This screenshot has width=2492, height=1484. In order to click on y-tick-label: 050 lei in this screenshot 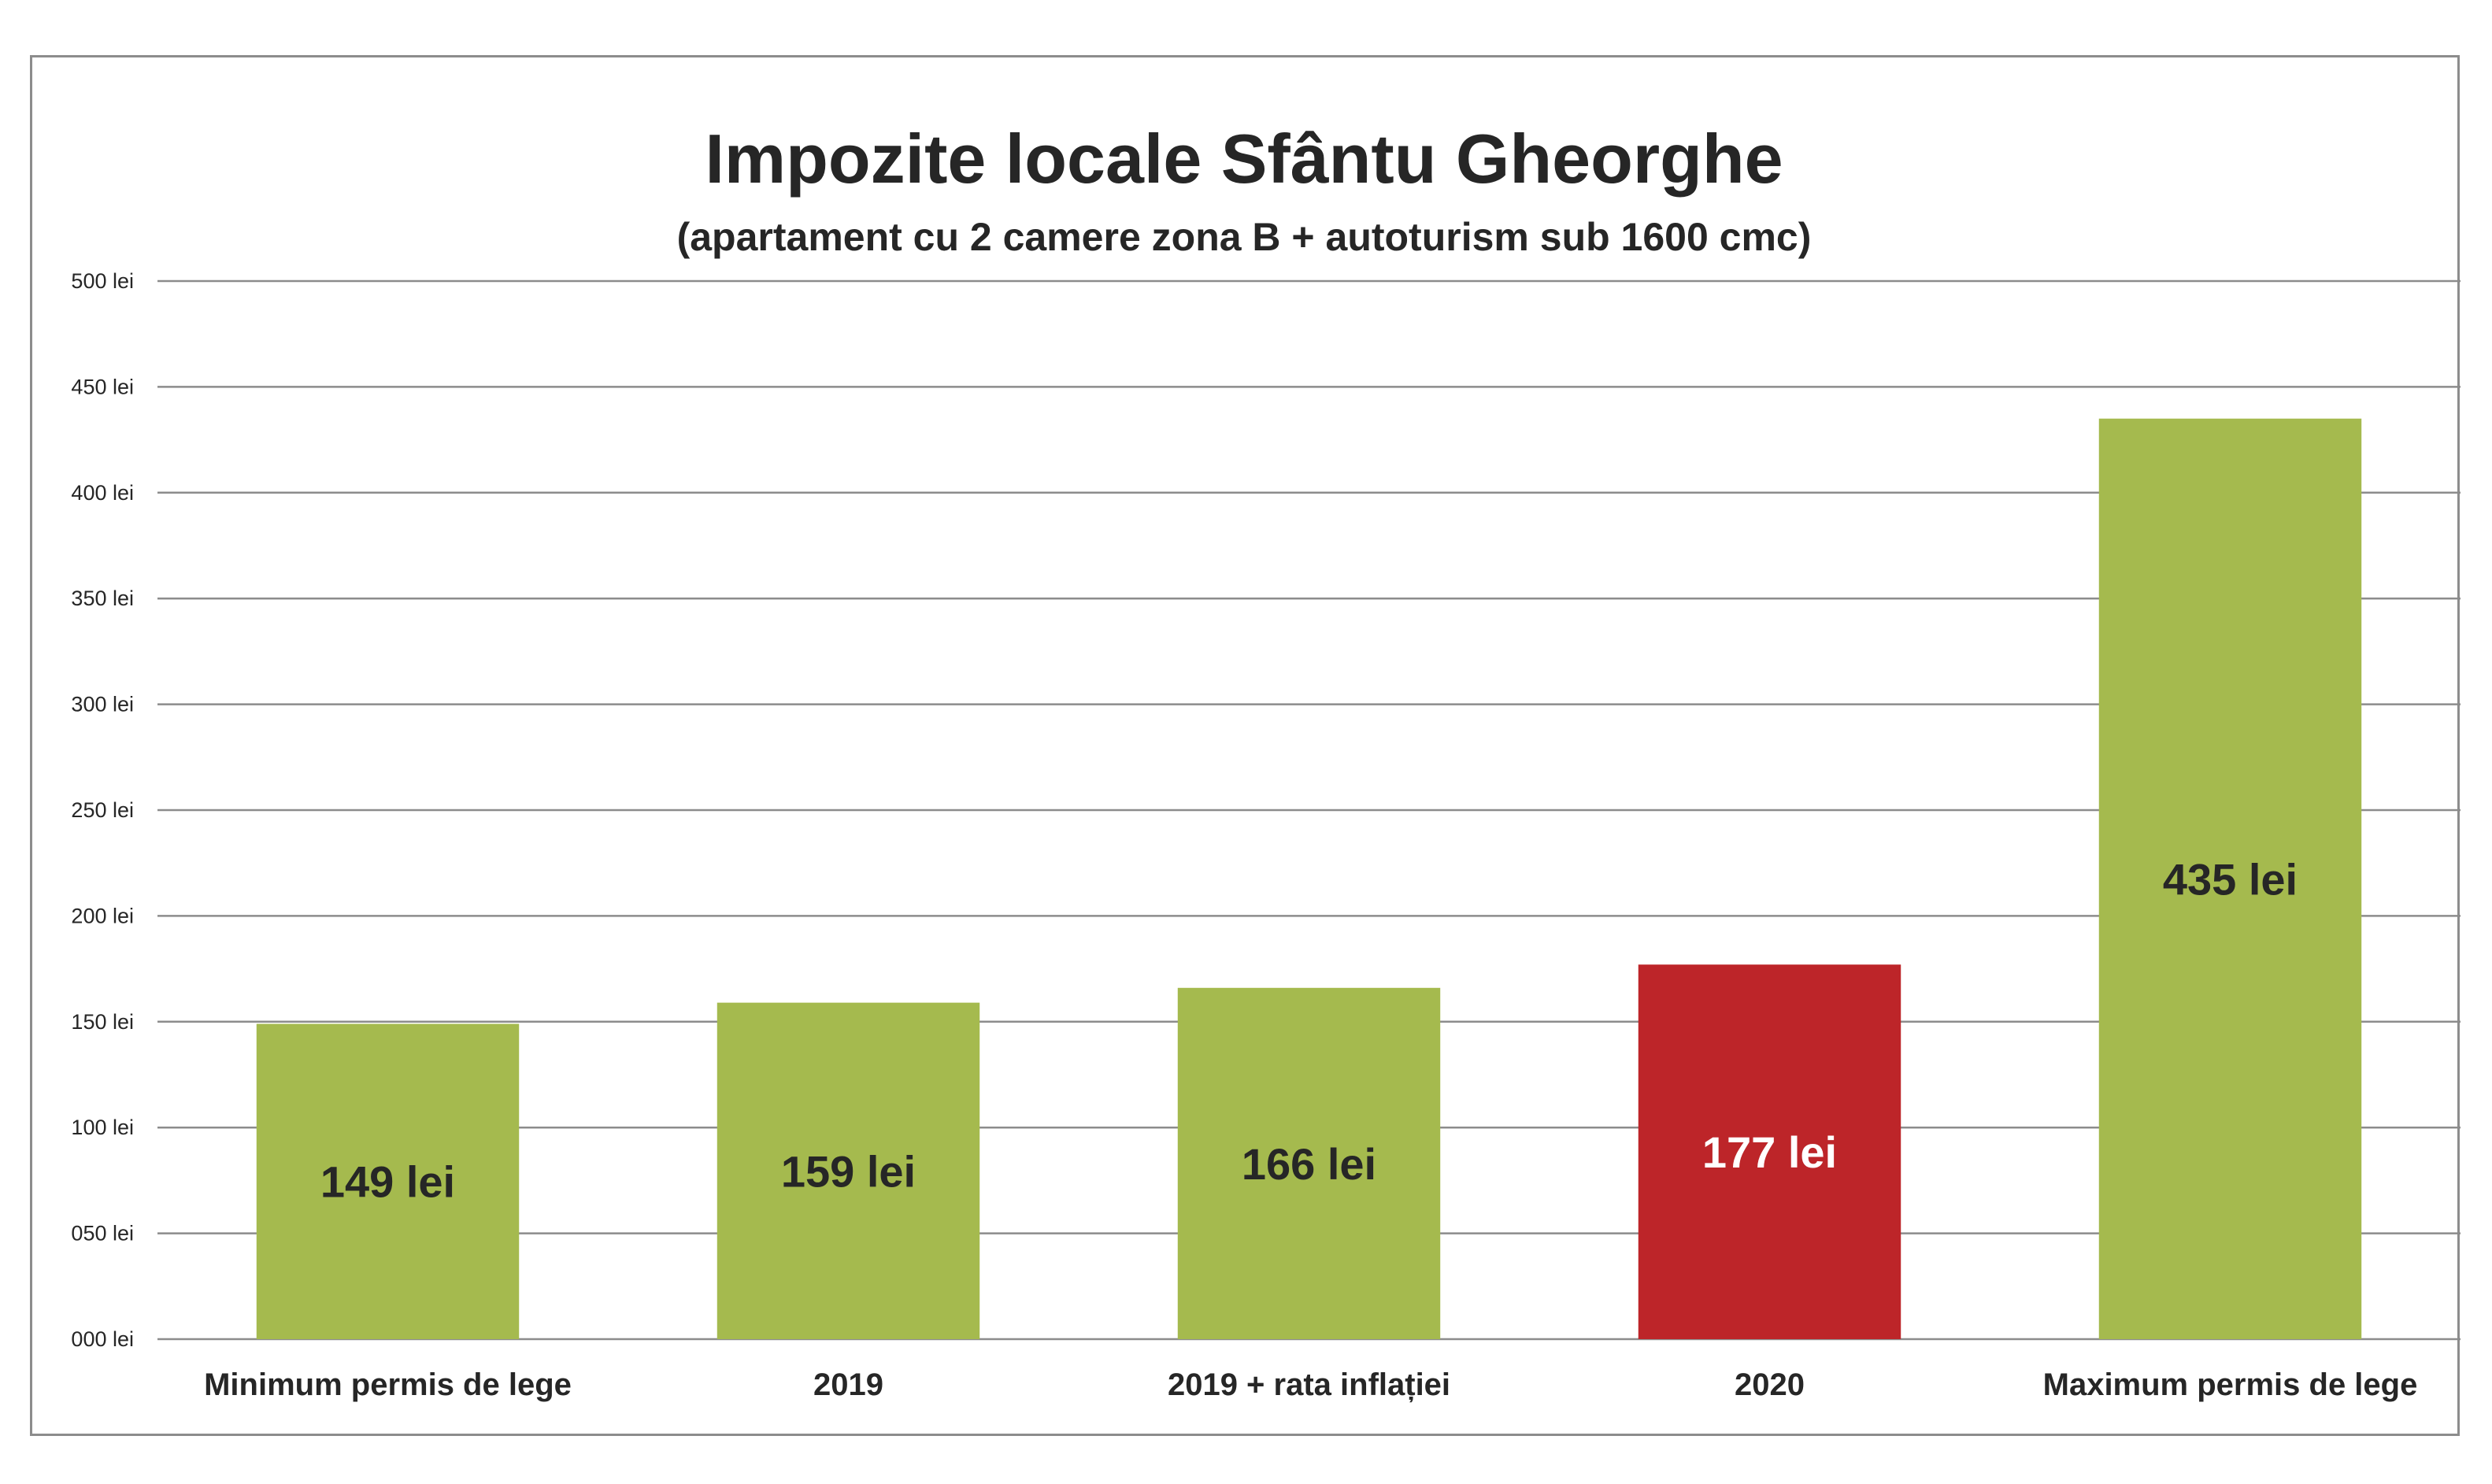, I will do `click(102, 1234)`.